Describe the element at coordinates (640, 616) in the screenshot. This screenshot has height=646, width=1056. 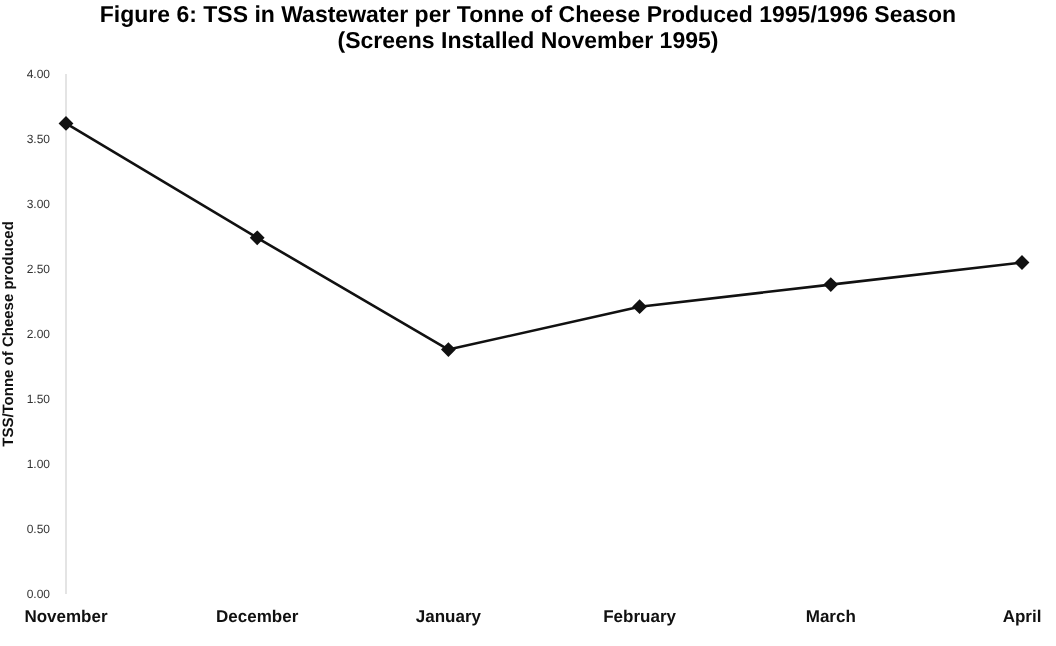
I see `x-tick-label: February` at that location.